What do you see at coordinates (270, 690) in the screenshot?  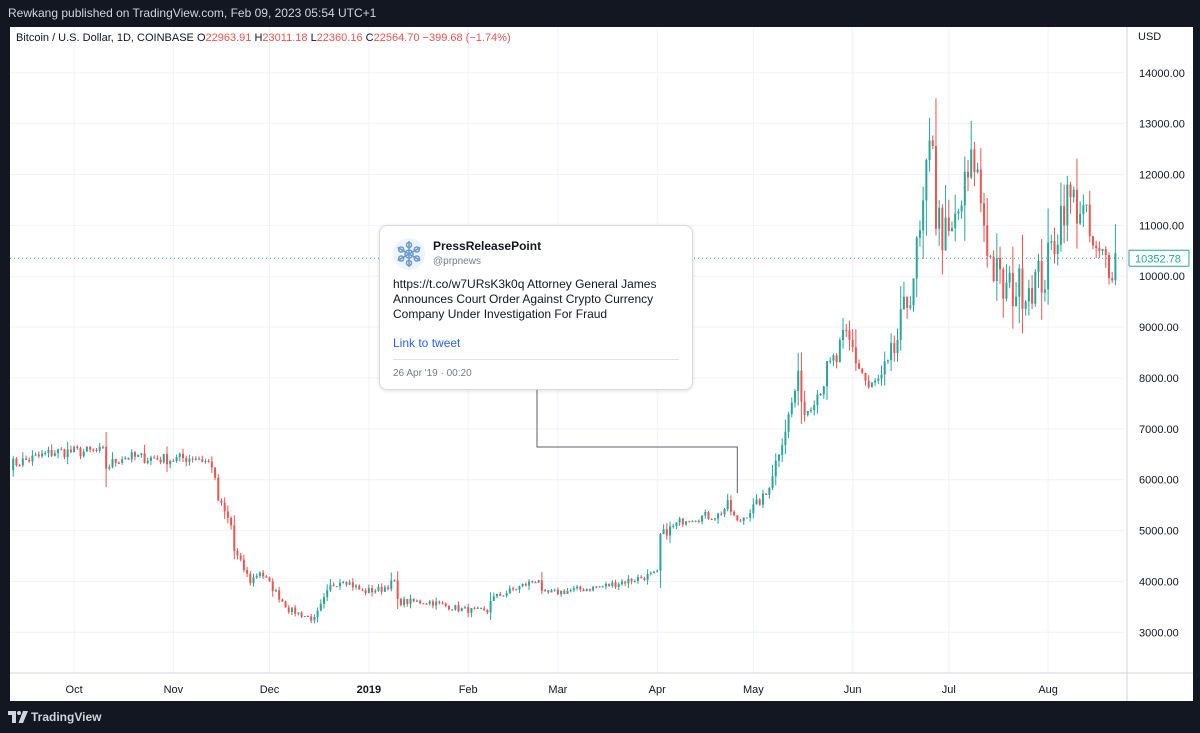 I see `x-tick-label: Dec` at bounding box center [270, 690].